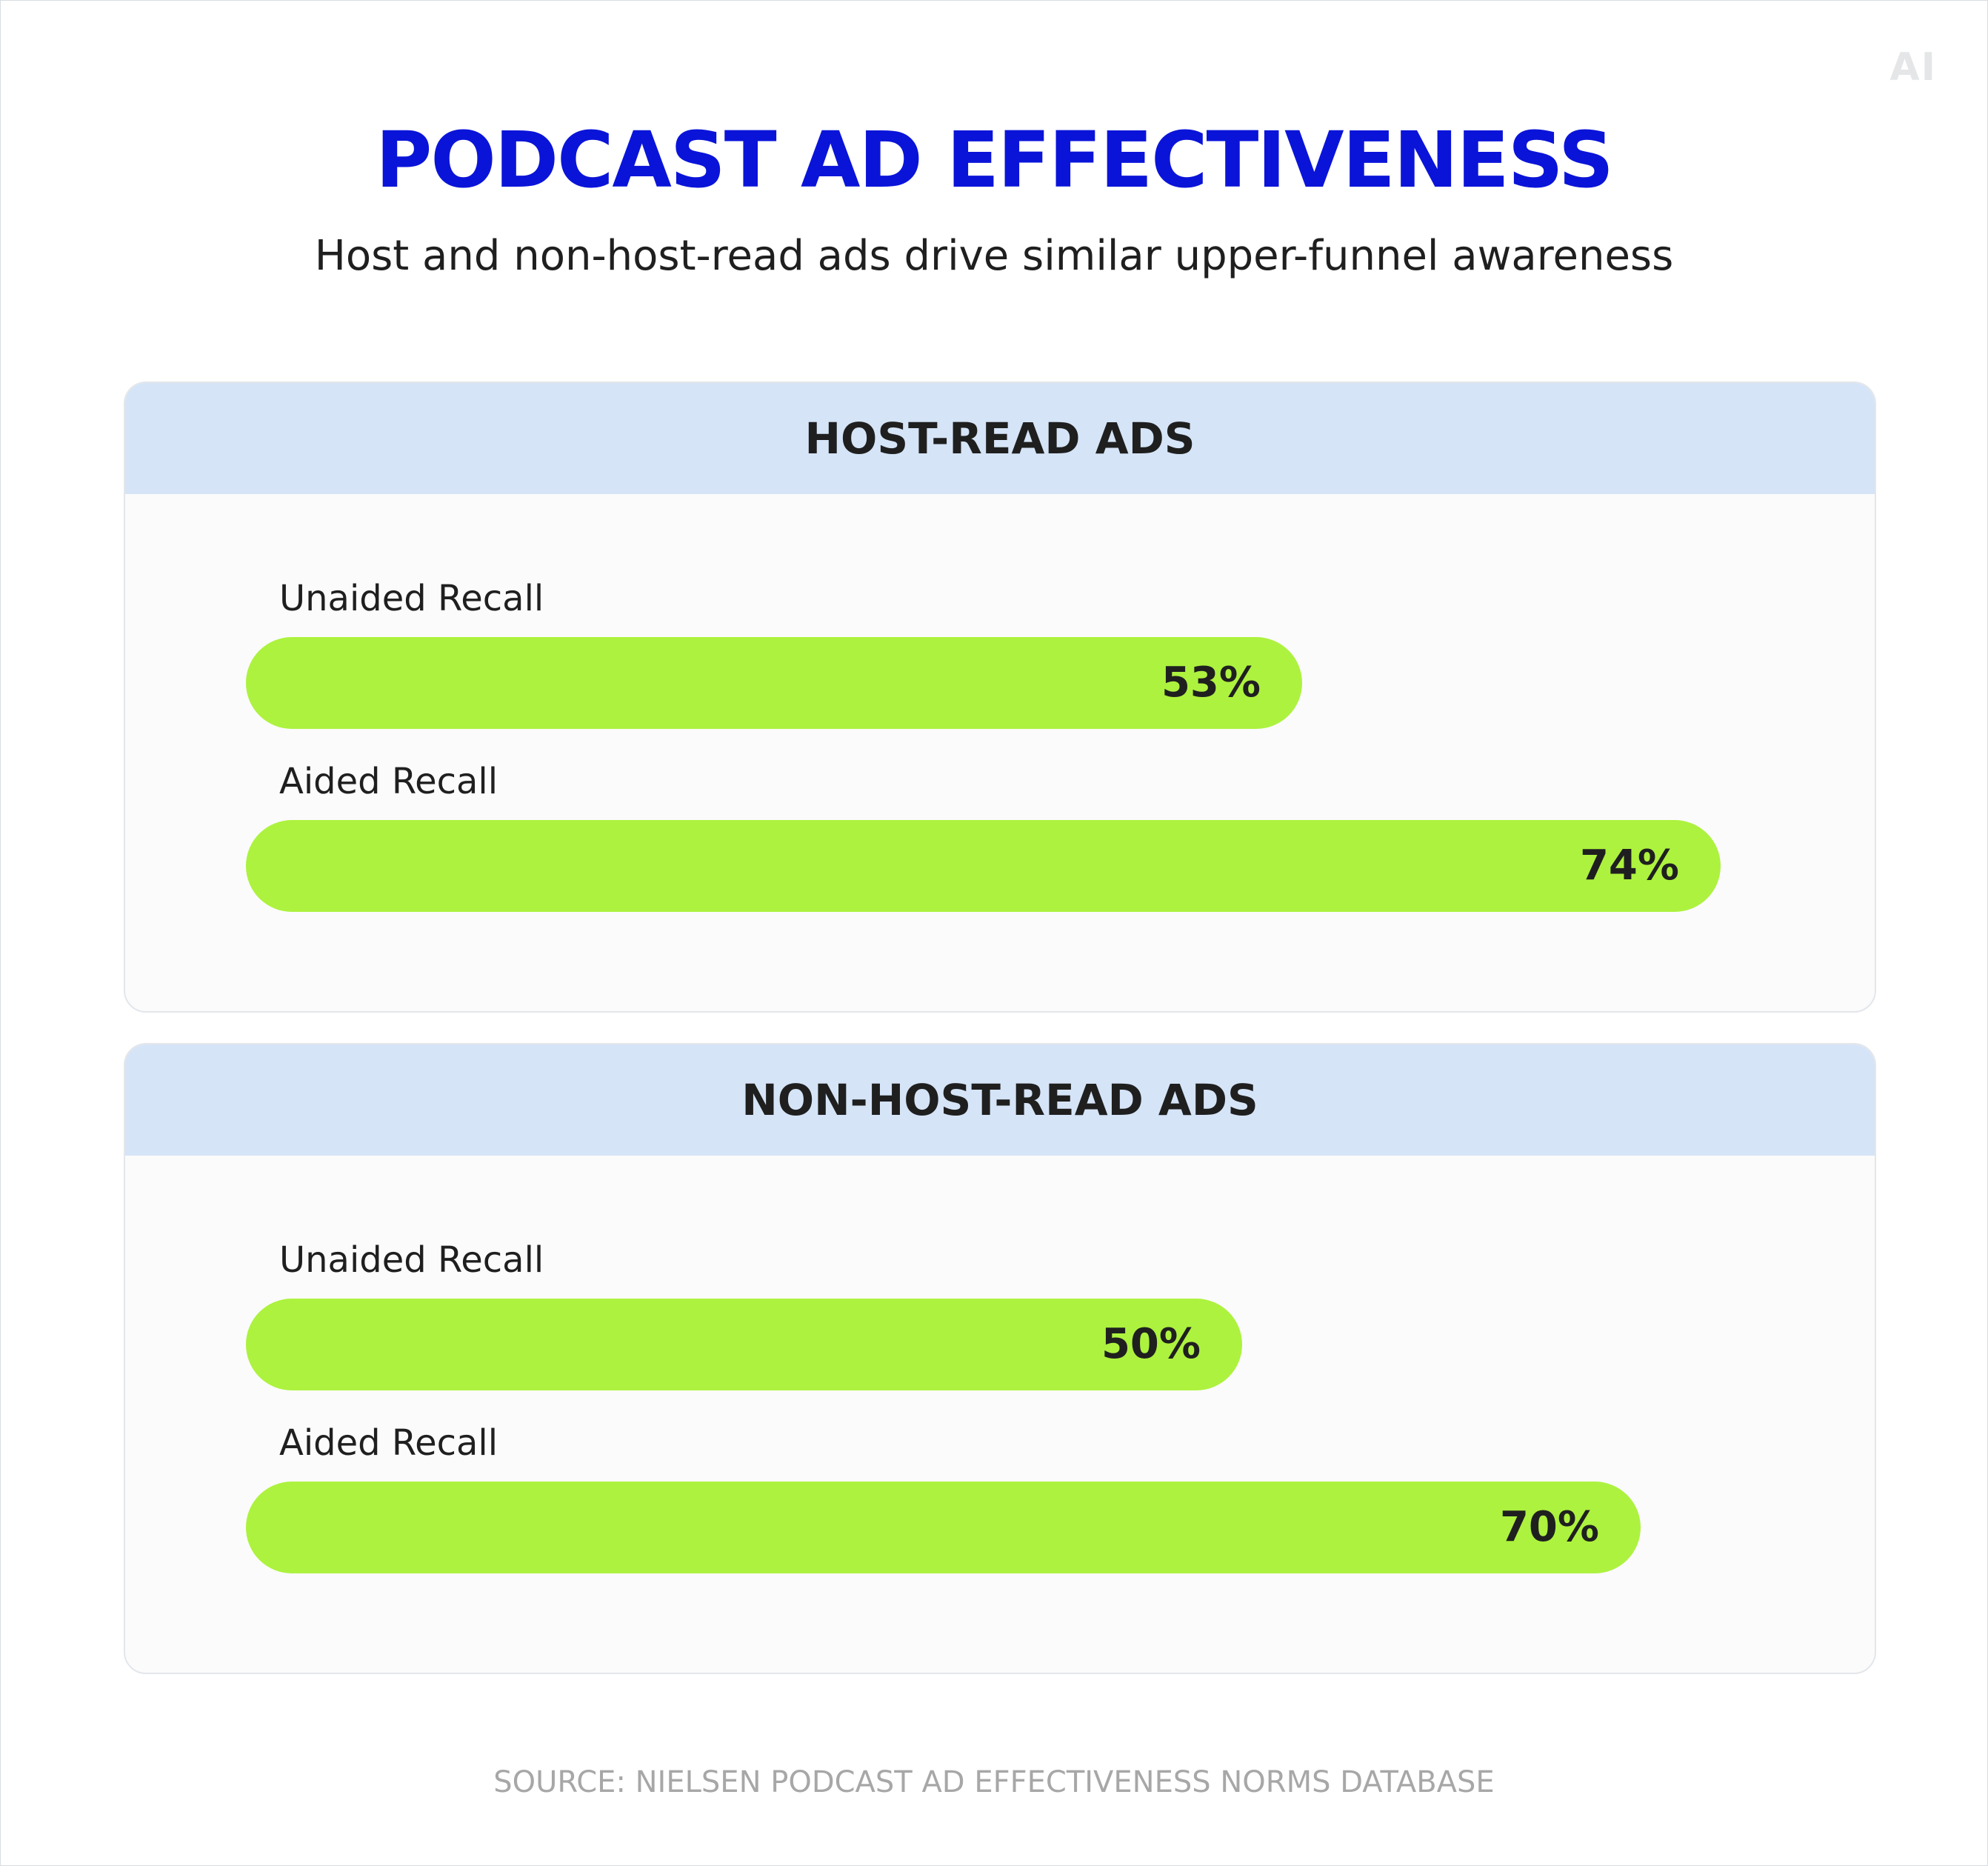  What do you see at coordinates (1000, 1100) in the screenshot?
I see `panel-header: NON-HOST-READ ADS` at bounding box center [1000, 1100].